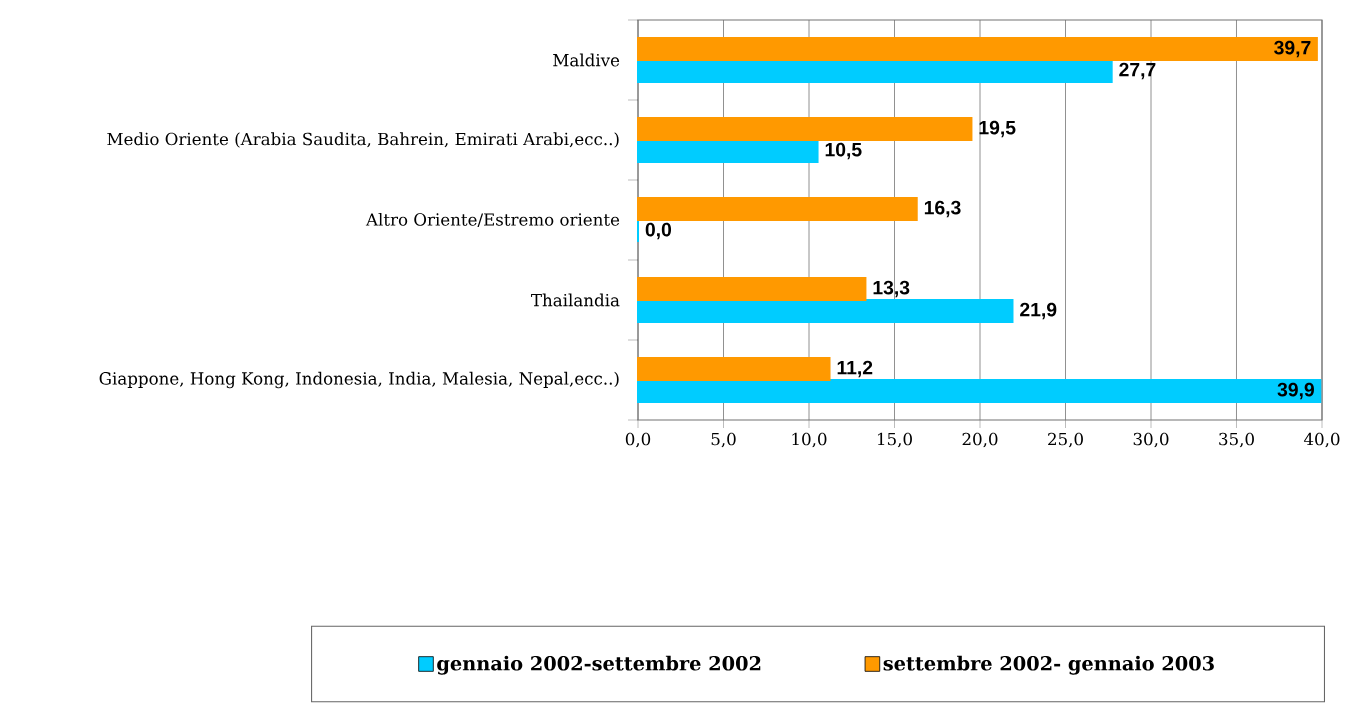  What do you see at coordinates (1151, 440) in the screenshot?
I see `x-tick-label: 30,0` at bounding box center [1151, 440].